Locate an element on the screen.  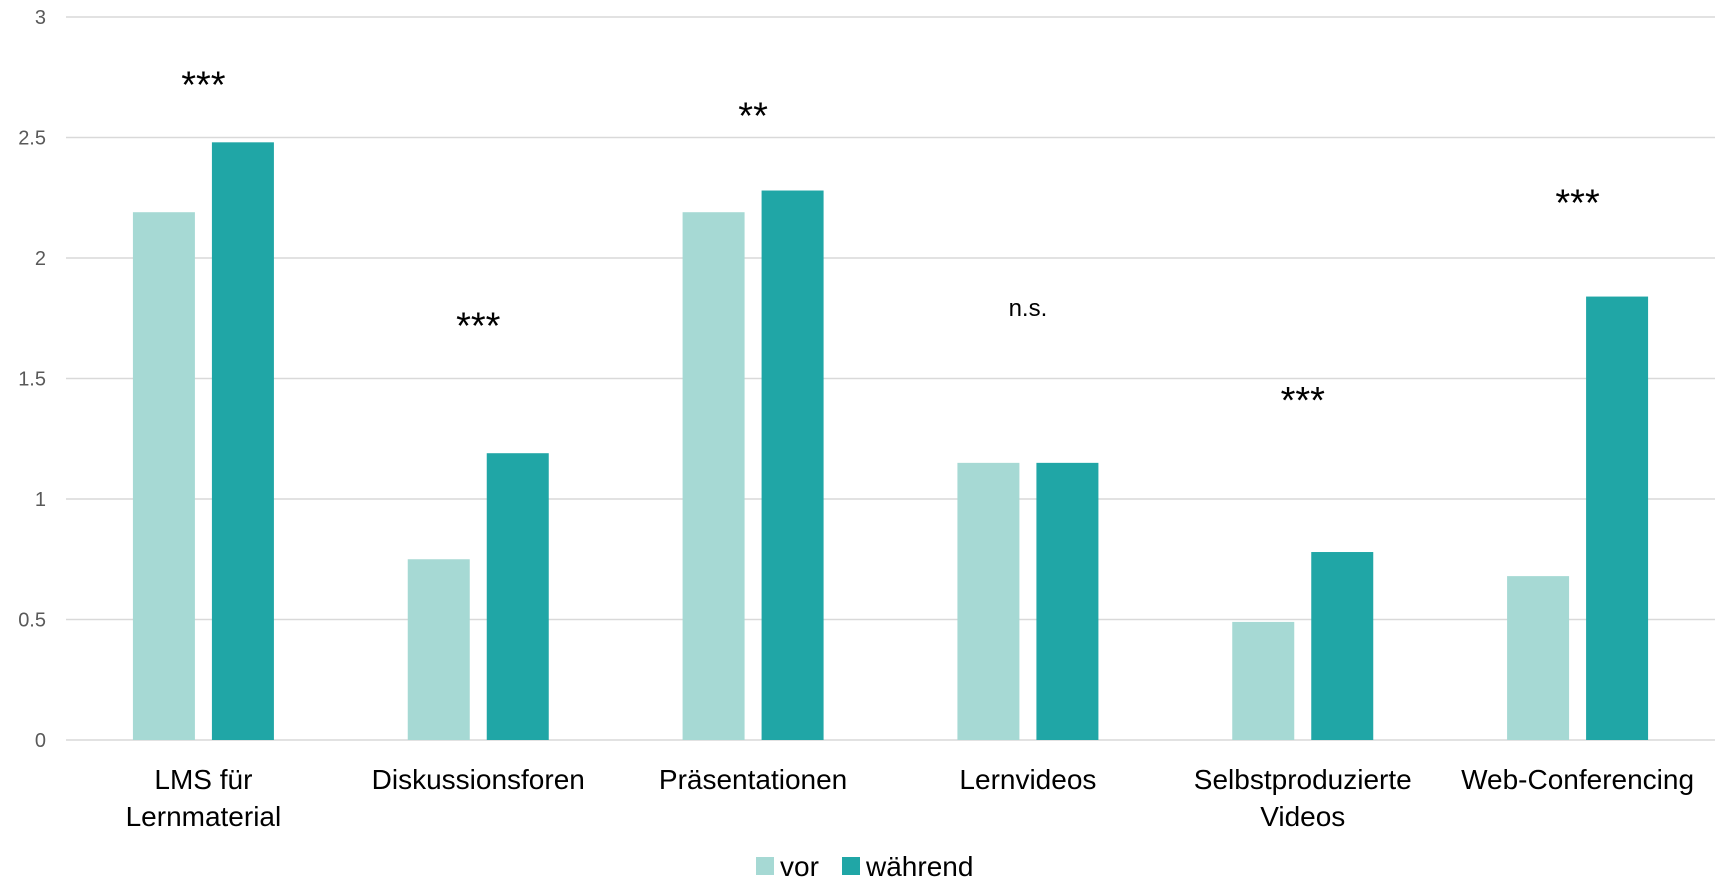
y-axis-ticks: 0 0.5 1 1.5 2 2.5 3 is located at coordinates (32, 379).